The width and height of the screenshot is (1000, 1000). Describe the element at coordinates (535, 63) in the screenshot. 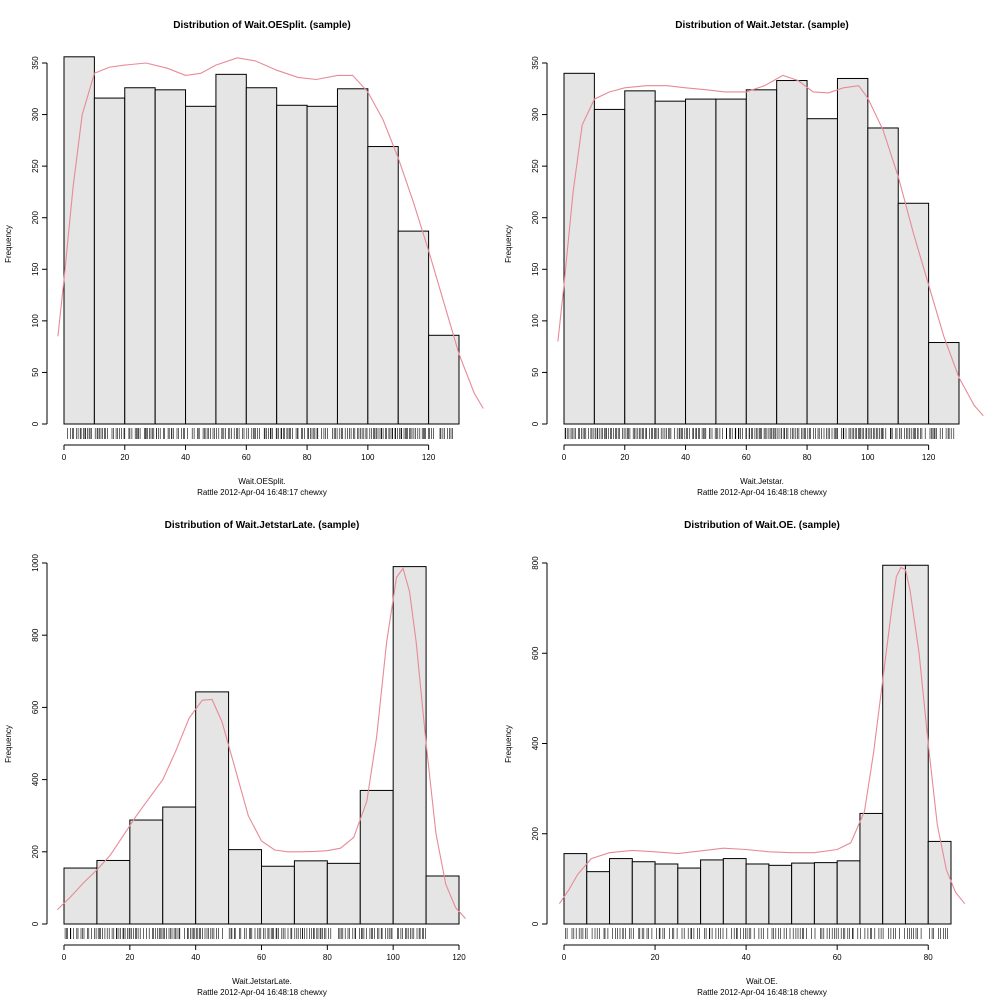

I see `y-tick-label: 350` at that location.